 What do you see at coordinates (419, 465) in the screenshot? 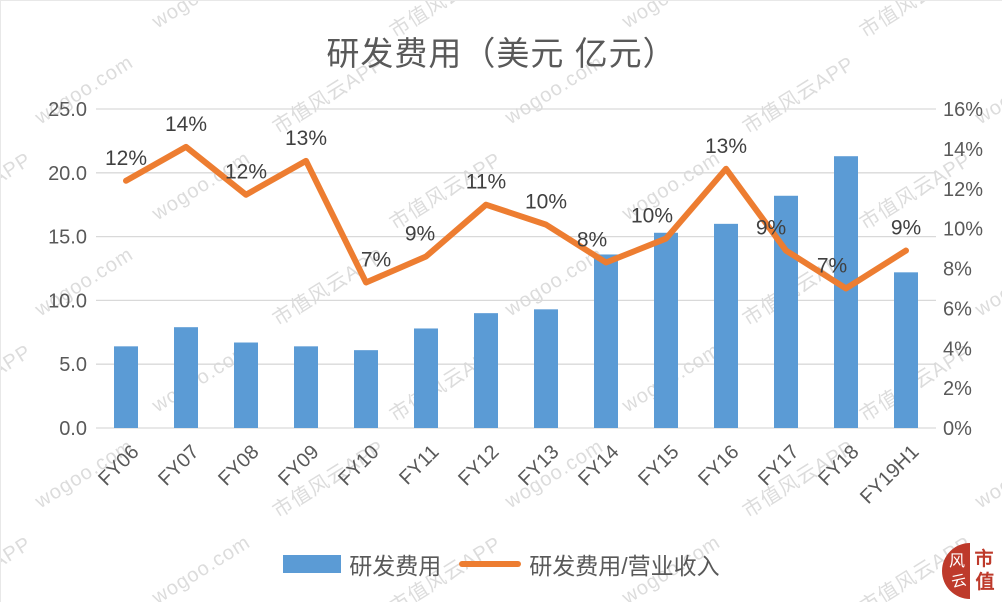
I see `x-axis-label-FY11: FY11` at bounding box center [419, 465].